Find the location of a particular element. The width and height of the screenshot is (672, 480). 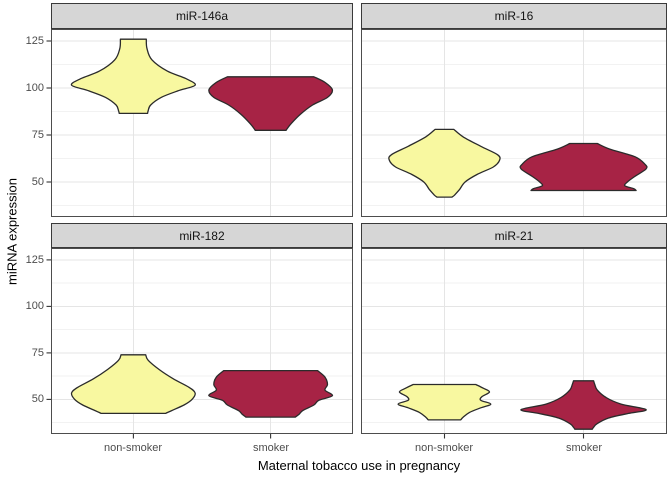

facet-strip-mir-182: miR-182 is located at coordinates (202, 235).